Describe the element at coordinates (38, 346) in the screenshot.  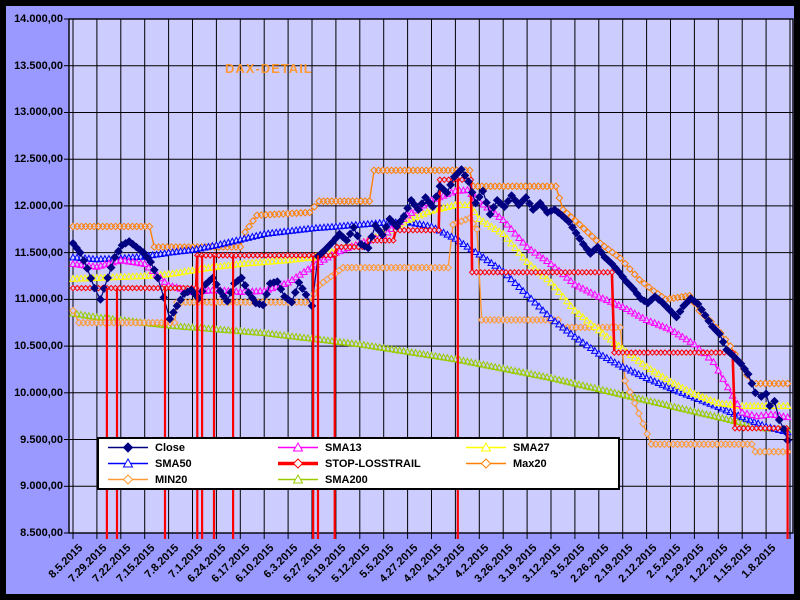
I see `y-axis-label: 10.500,00` at that location.